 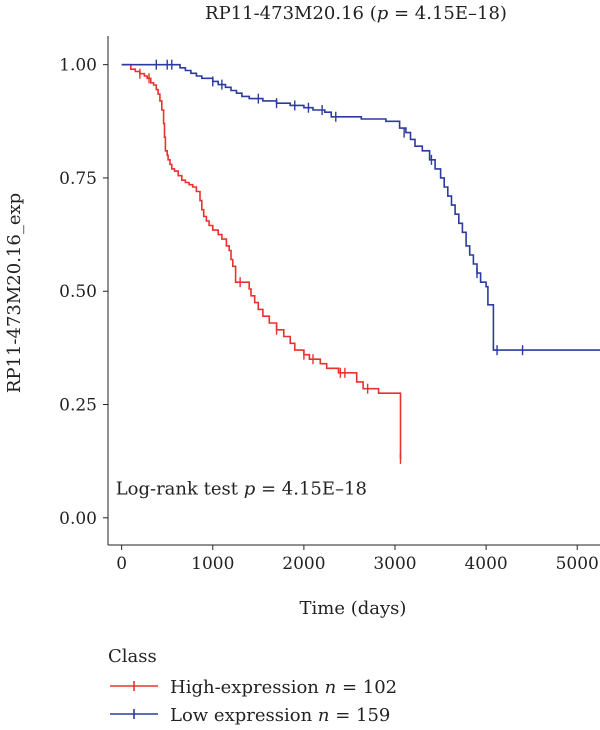 I want to click on legend-label-high: High-expression n = 102, so click(x=283, y=687).